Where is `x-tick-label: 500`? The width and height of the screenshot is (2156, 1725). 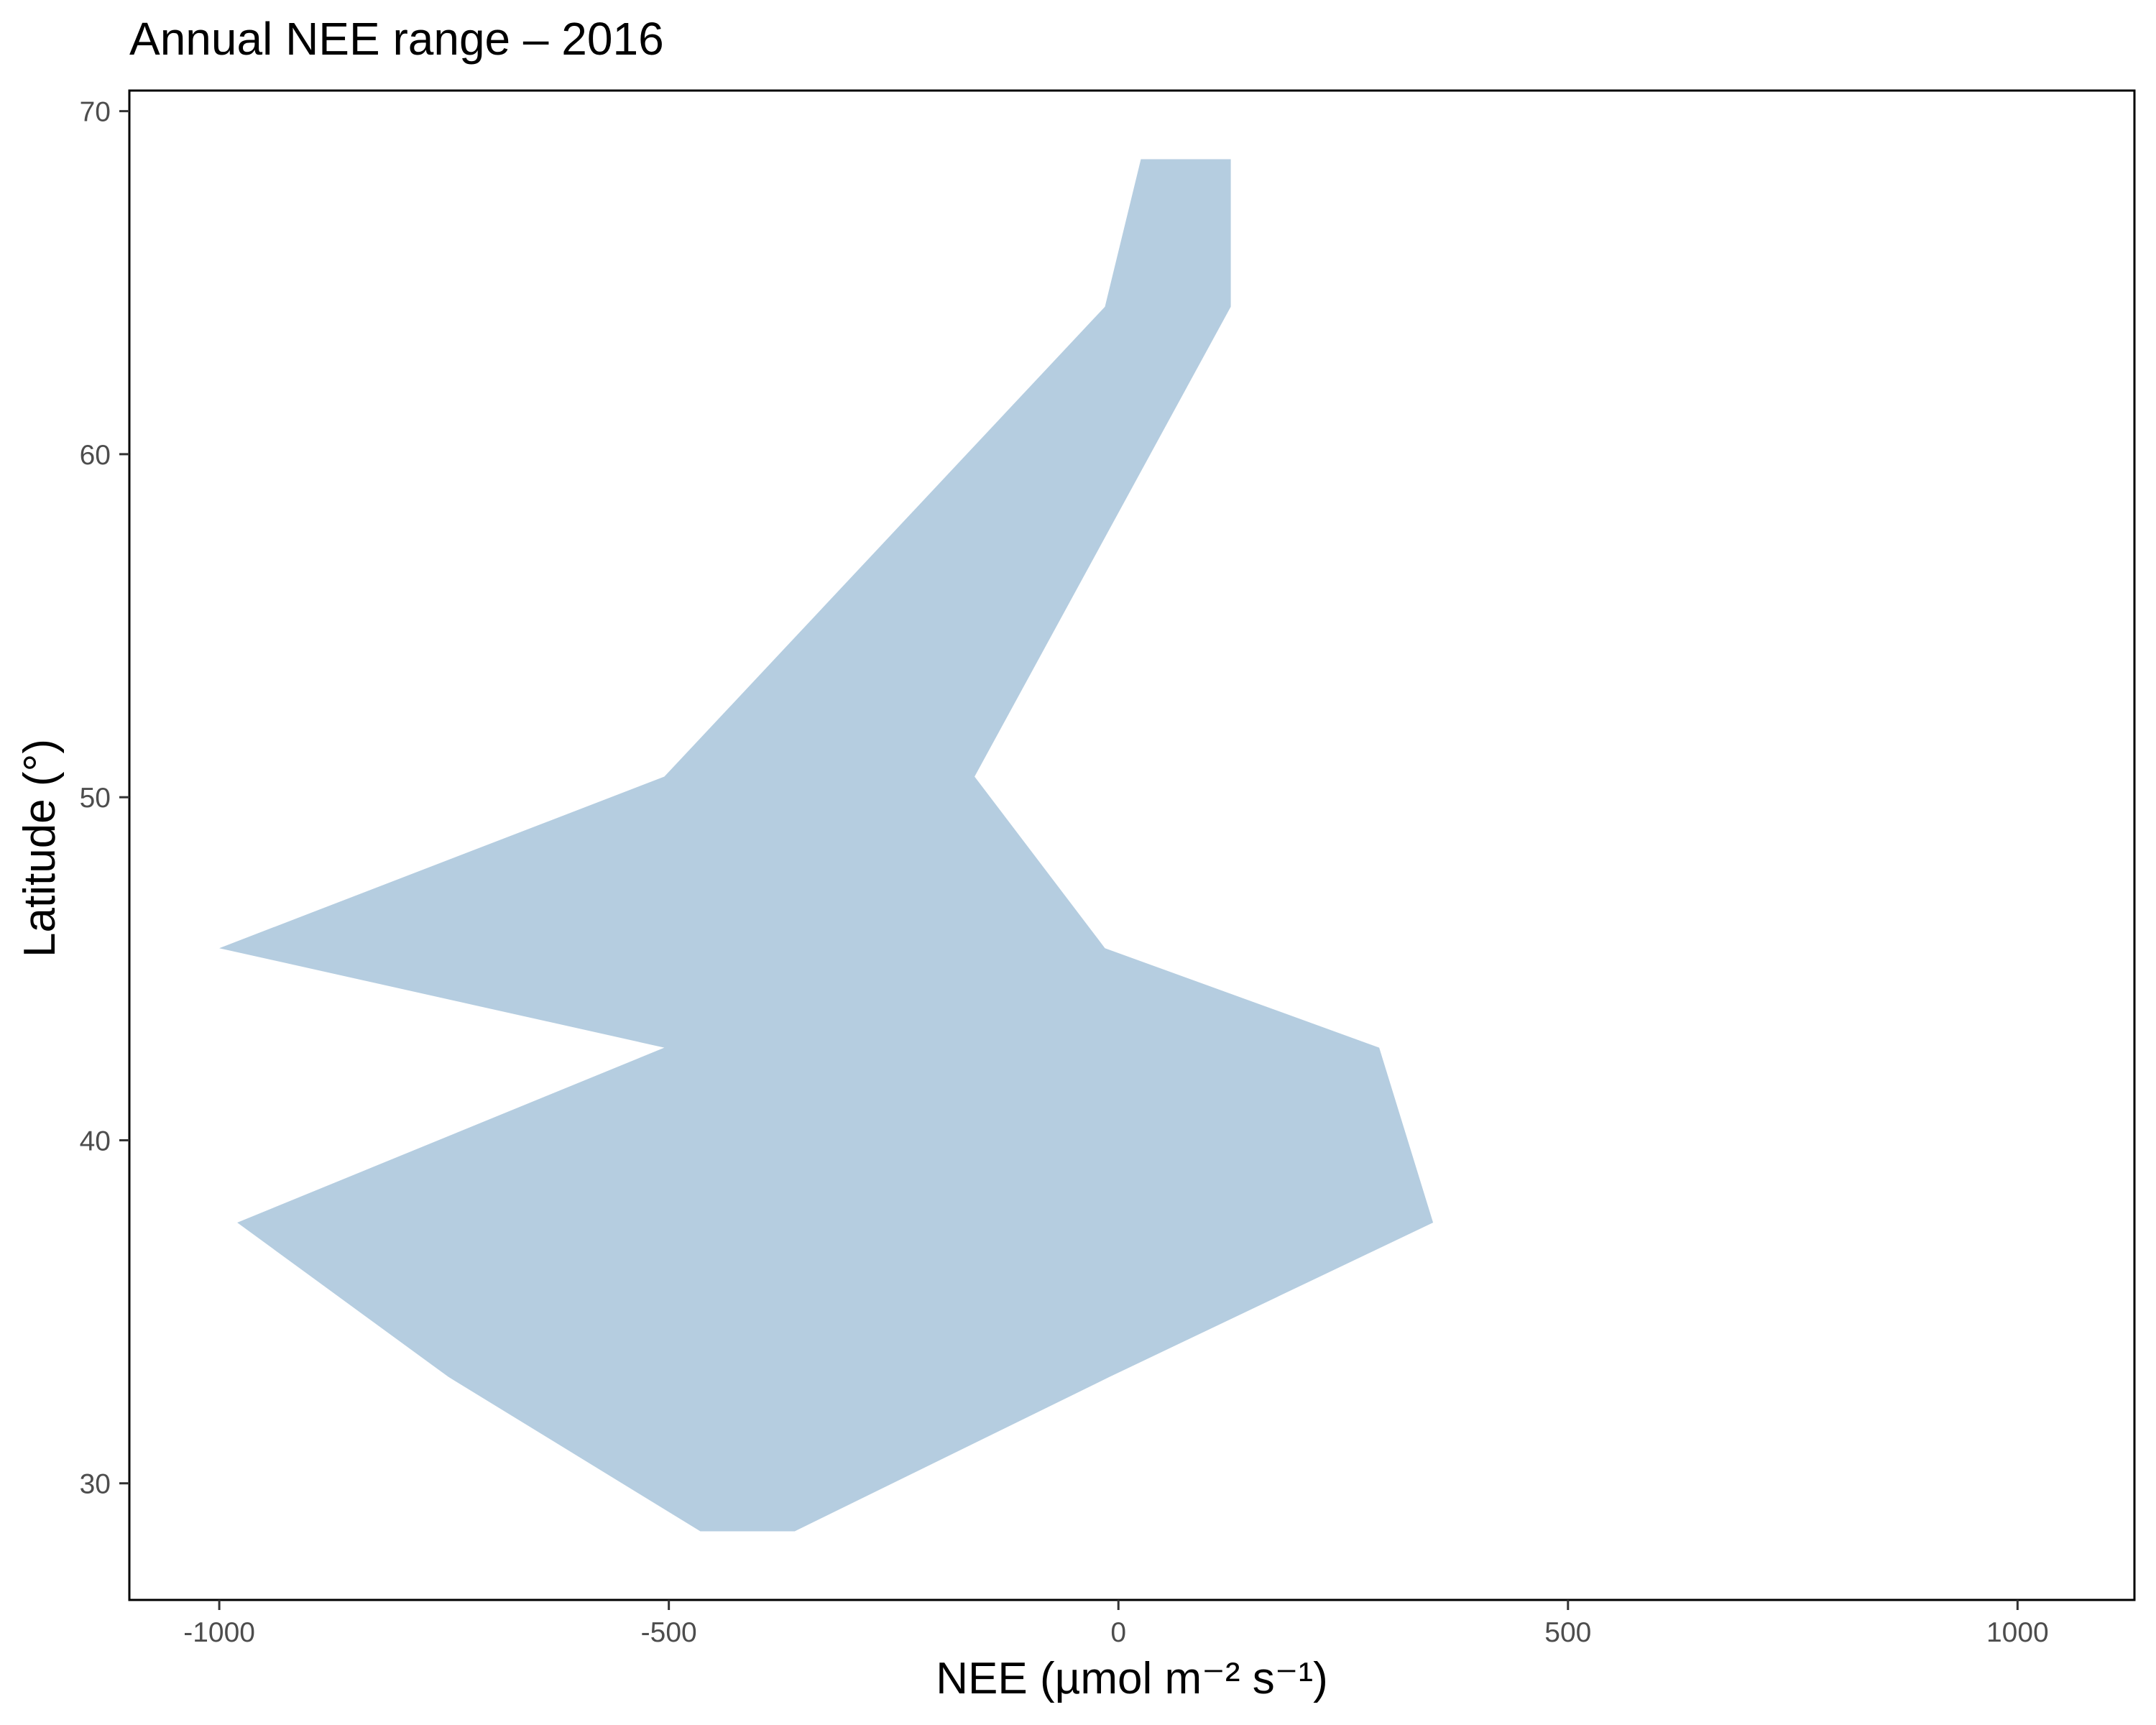 x-tick-label: 500 is located at coordinates (1567, 1632).